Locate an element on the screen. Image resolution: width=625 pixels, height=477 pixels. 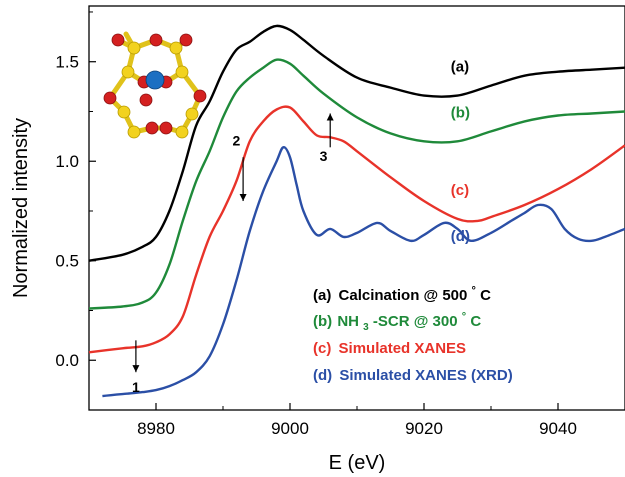
curve-label-a: (a) is located at coordinates (460, 67).